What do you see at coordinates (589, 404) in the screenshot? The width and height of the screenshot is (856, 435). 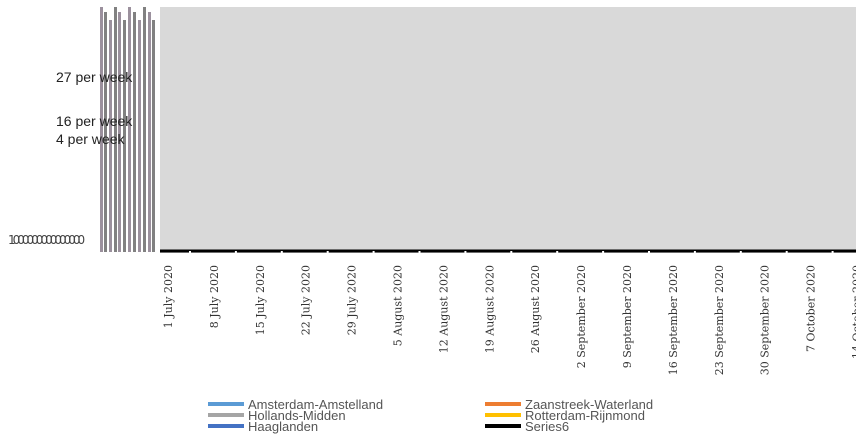 I see `legend-label: Zaanstreek-Waterland` at bounding box center [589, 404].